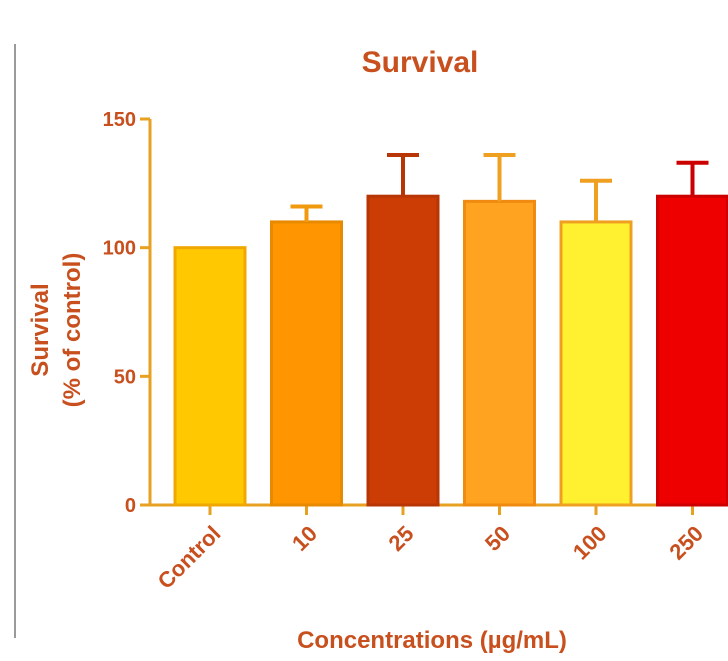 The height and width of the screenshot is (661, 728). I want to click on y-tick-label: 100, so click(119, 249).